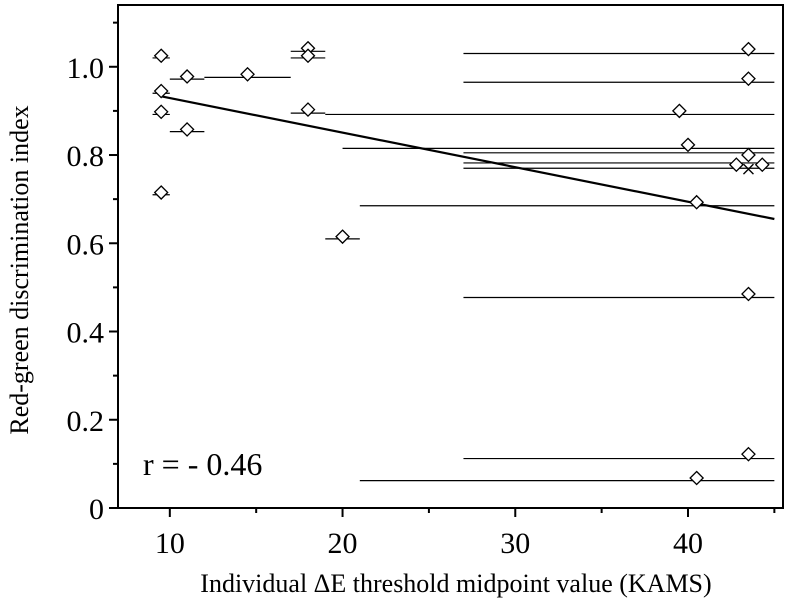  Describe the element at coordinates (96, 509) in the screenshot. I see `y-tick-label: 0` at that location.